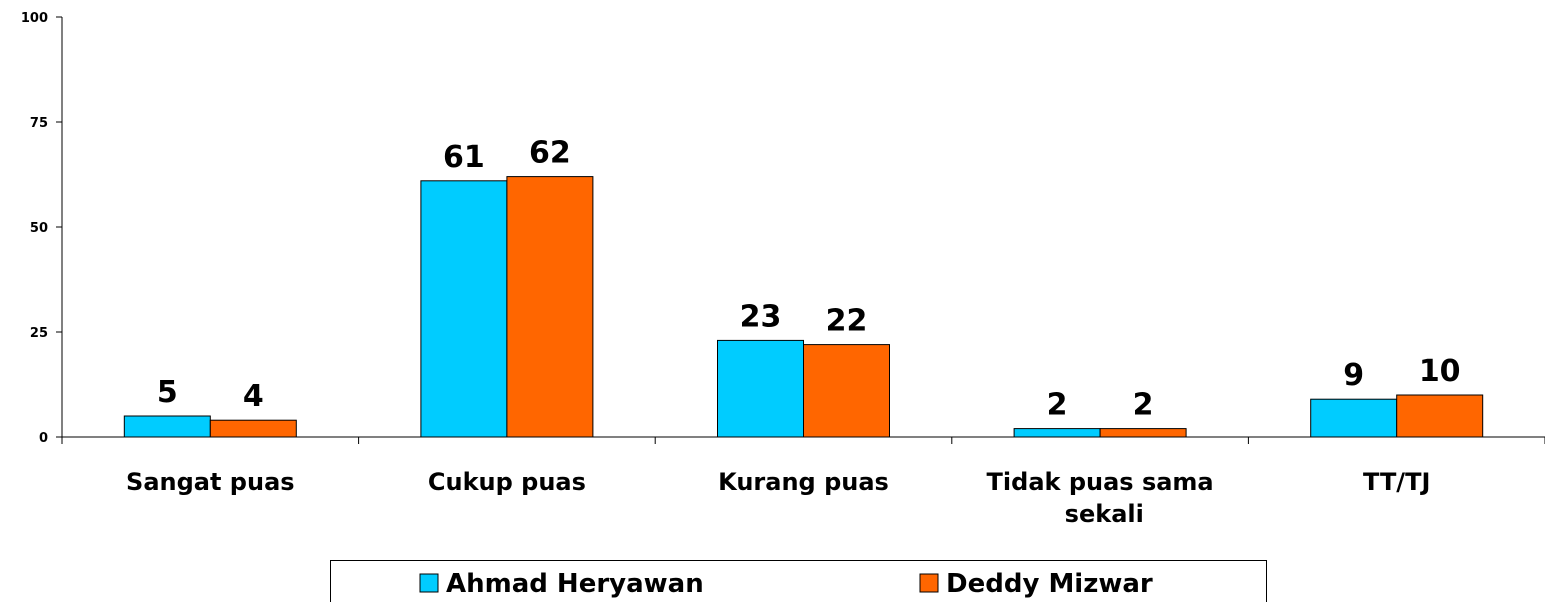 Image resolution: width=1545 pixels, height=602 pixels. I want to click on y-tick-label: 100, so click(34, 18).